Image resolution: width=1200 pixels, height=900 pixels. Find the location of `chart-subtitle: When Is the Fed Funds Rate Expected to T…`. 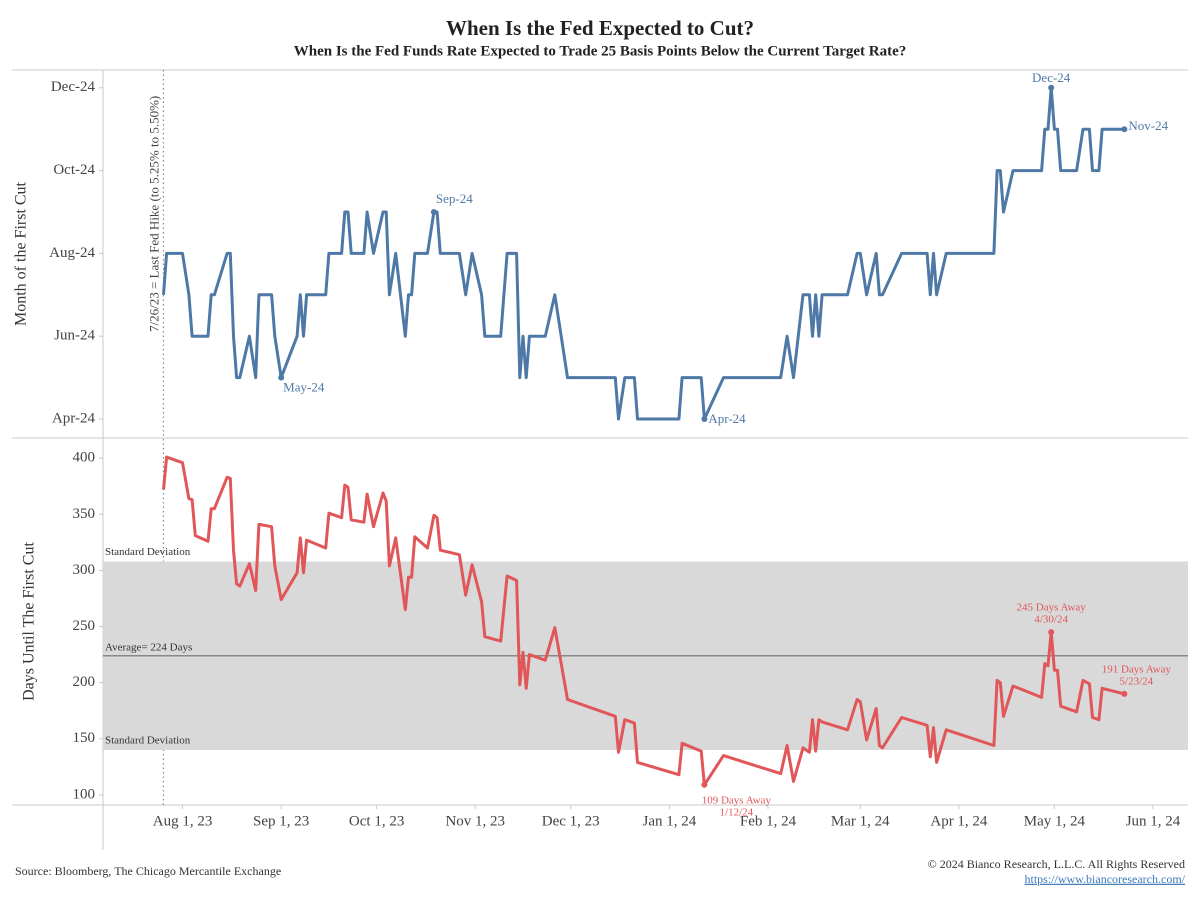

chart-subtitle: When Is the Fed Funds Rate Expected to T… is located at coordinates (600, 51).